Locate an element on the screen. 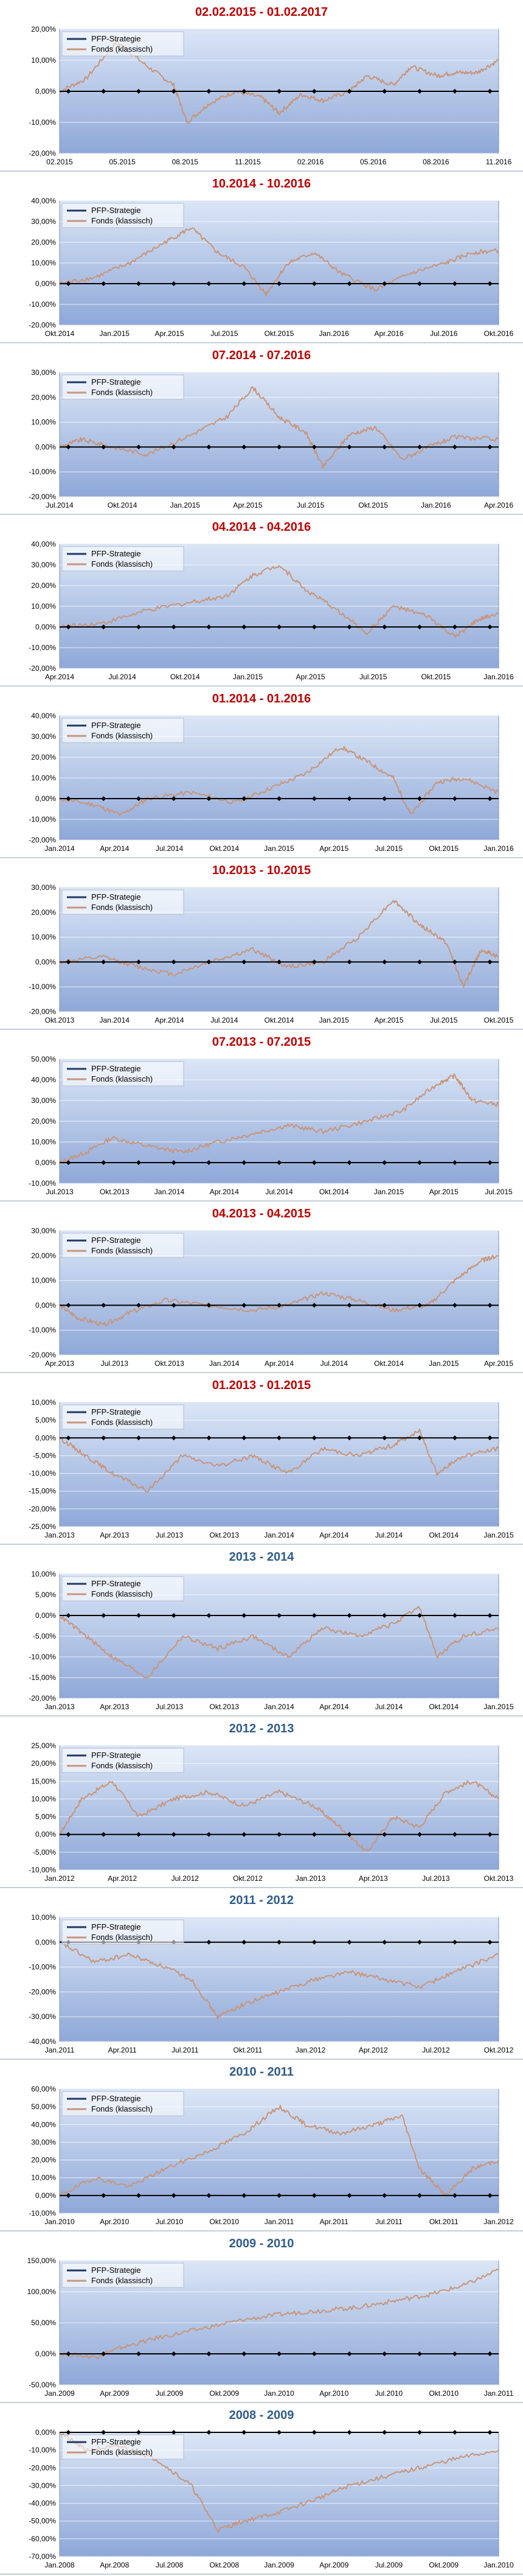 This screenshot has height=2576, width=523. x-tick-label: Okt.2009 is located at coordinates (444, 2565).